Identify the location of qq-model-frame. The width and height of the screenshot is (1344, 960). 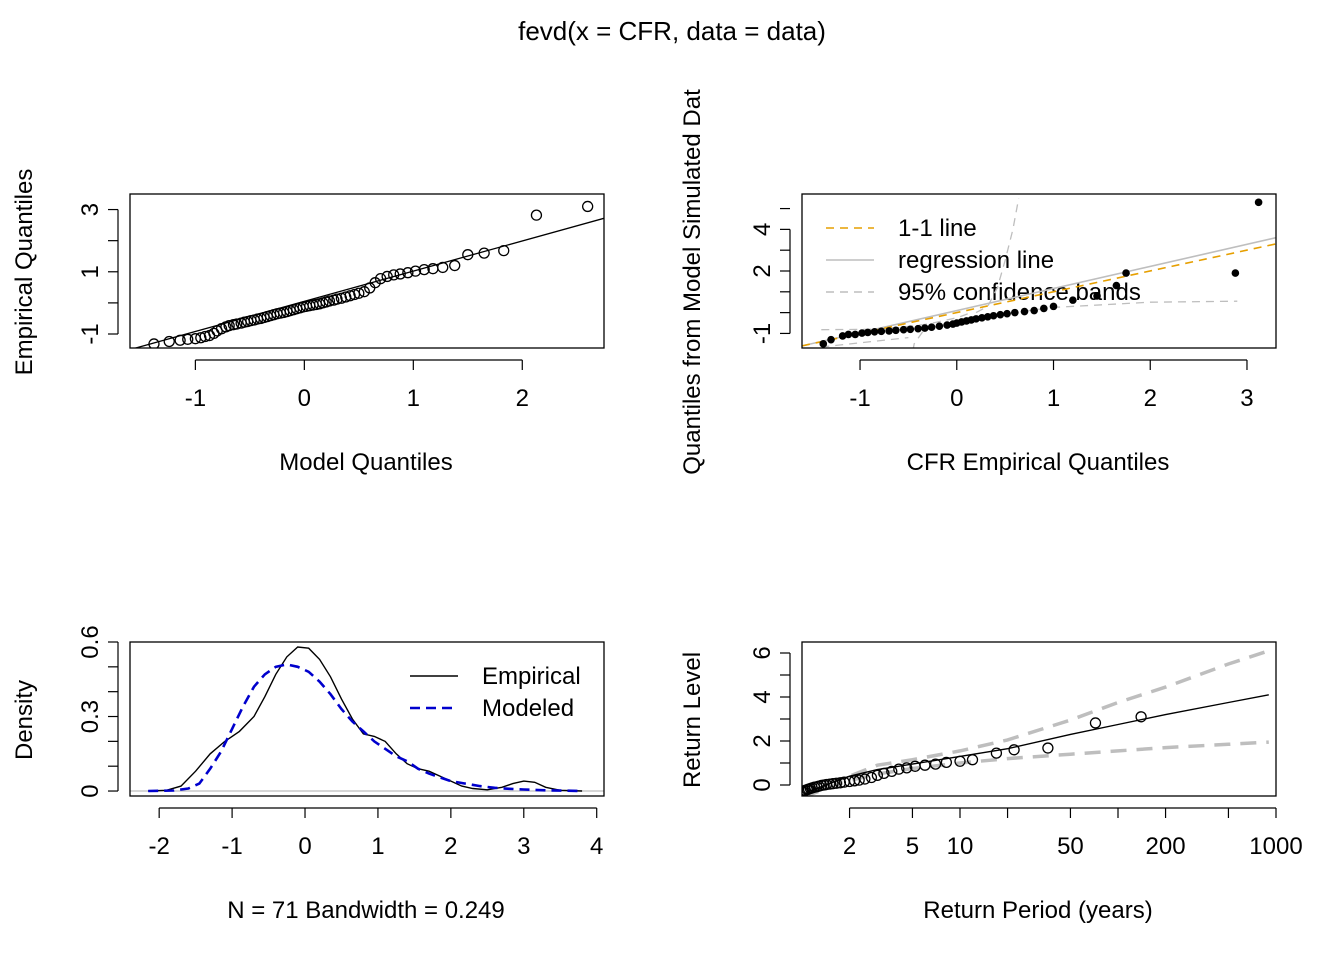
(367, 271).